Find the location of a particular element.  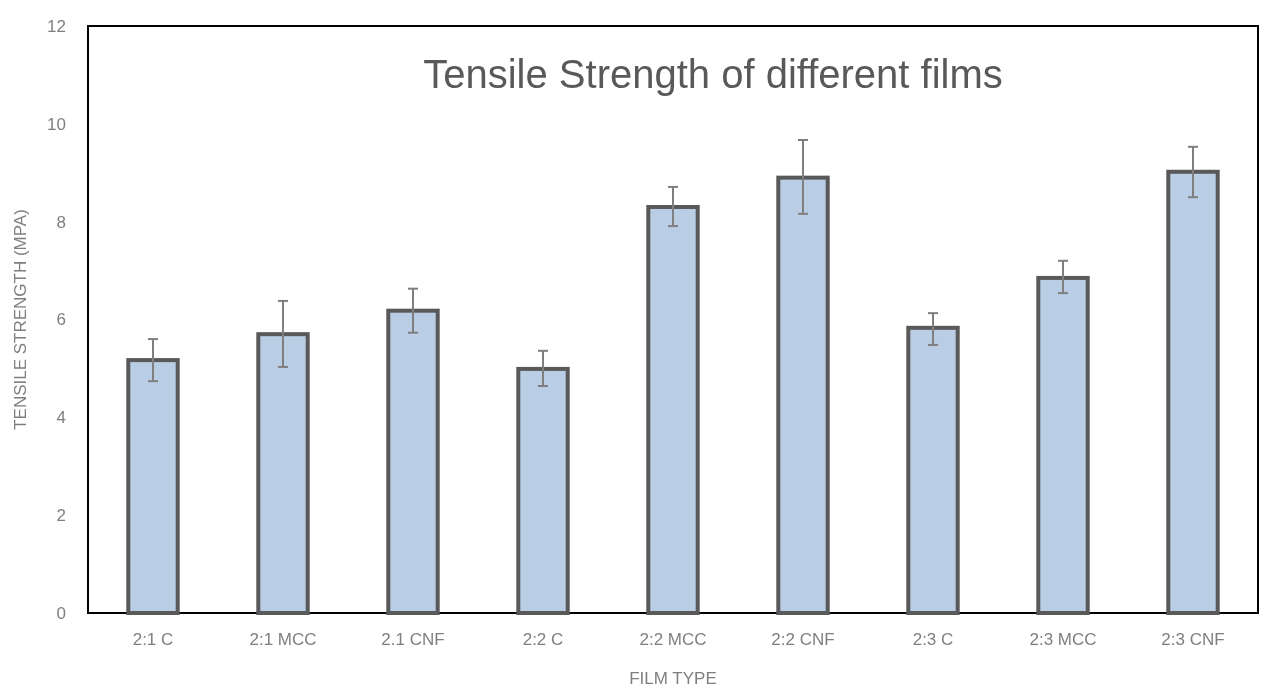

y-axis-title: TENSILE STRENGTH (MPA) is located at coordinates (20, 319).